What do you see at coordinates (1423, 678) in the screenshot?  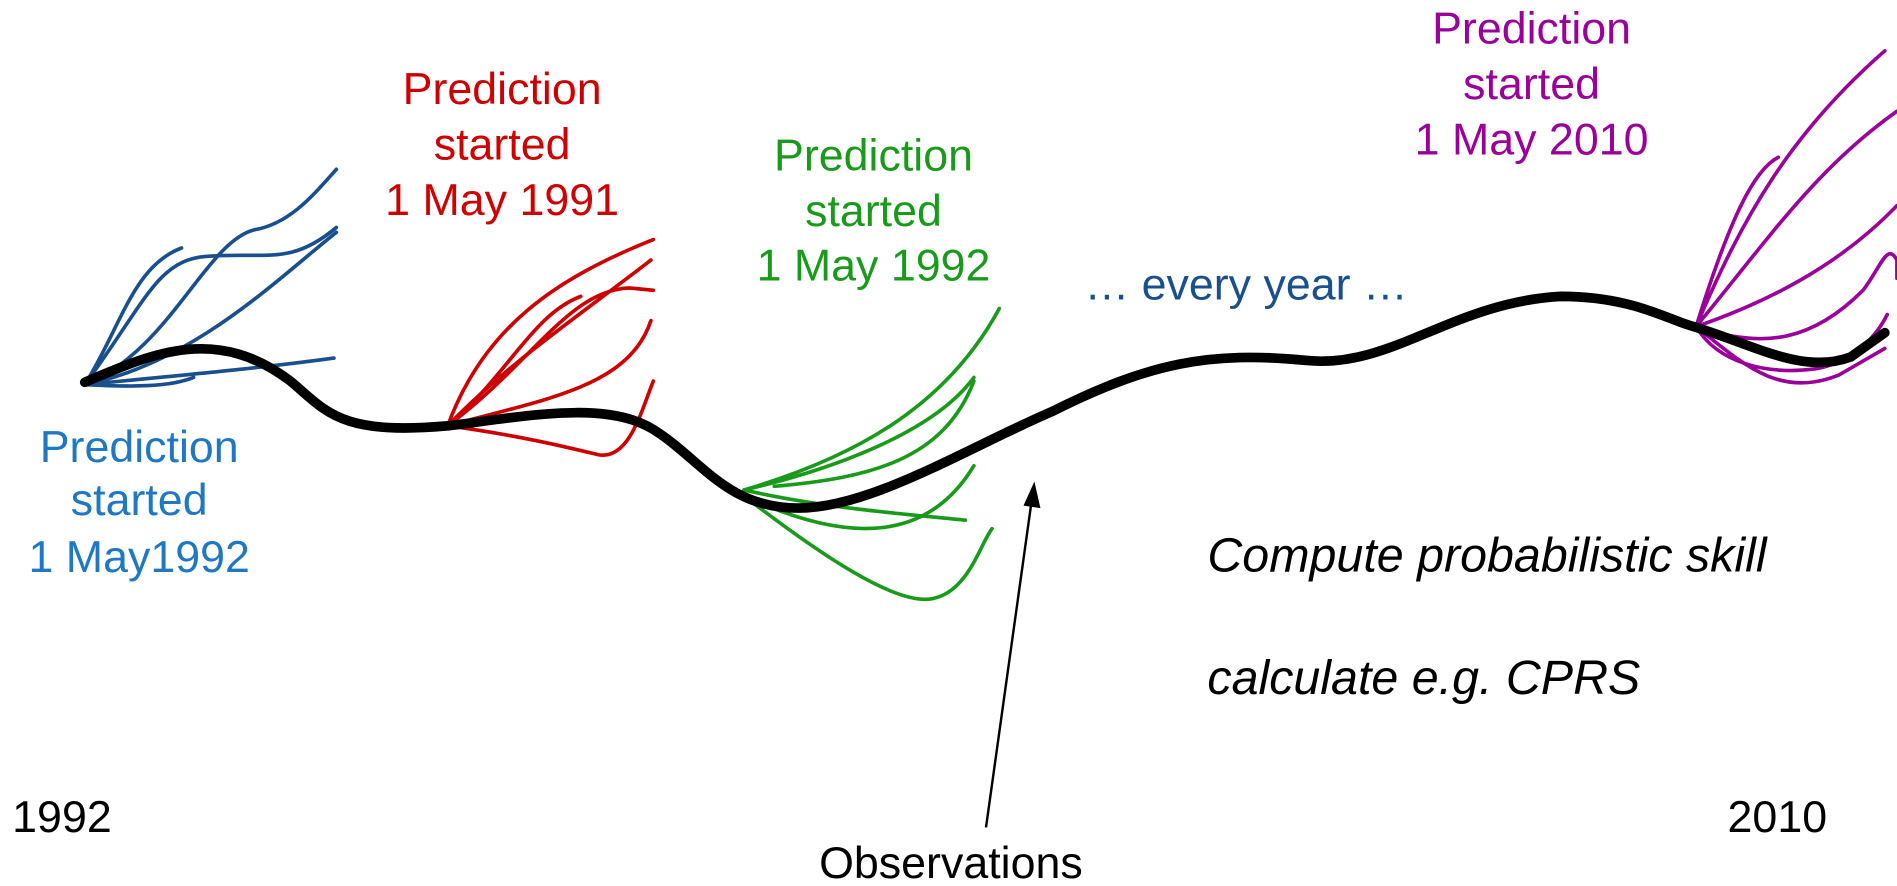 I see `skill-text: calculate e.g. CPRS` at bounding box center [1423, 678].